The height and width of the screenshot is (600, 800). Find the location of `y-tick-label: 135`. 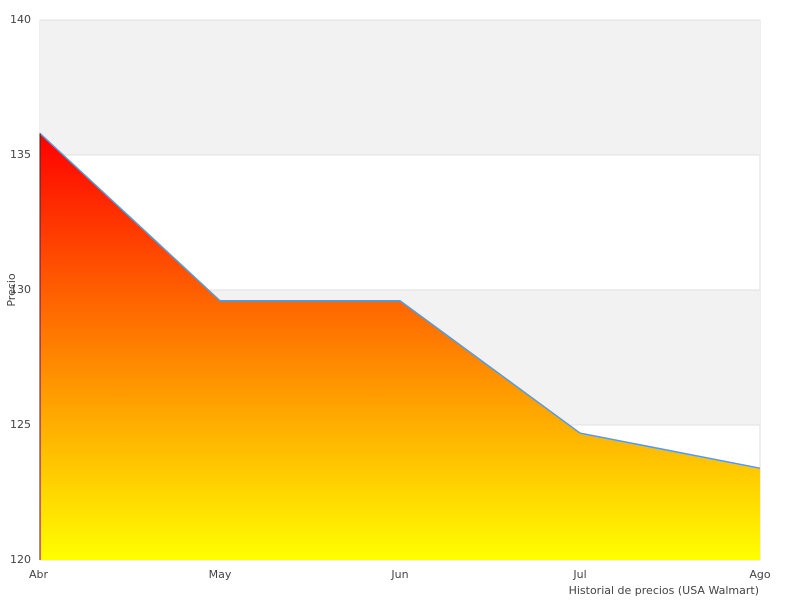

y-tick-label: 135 is located at coordinates (20, 154).